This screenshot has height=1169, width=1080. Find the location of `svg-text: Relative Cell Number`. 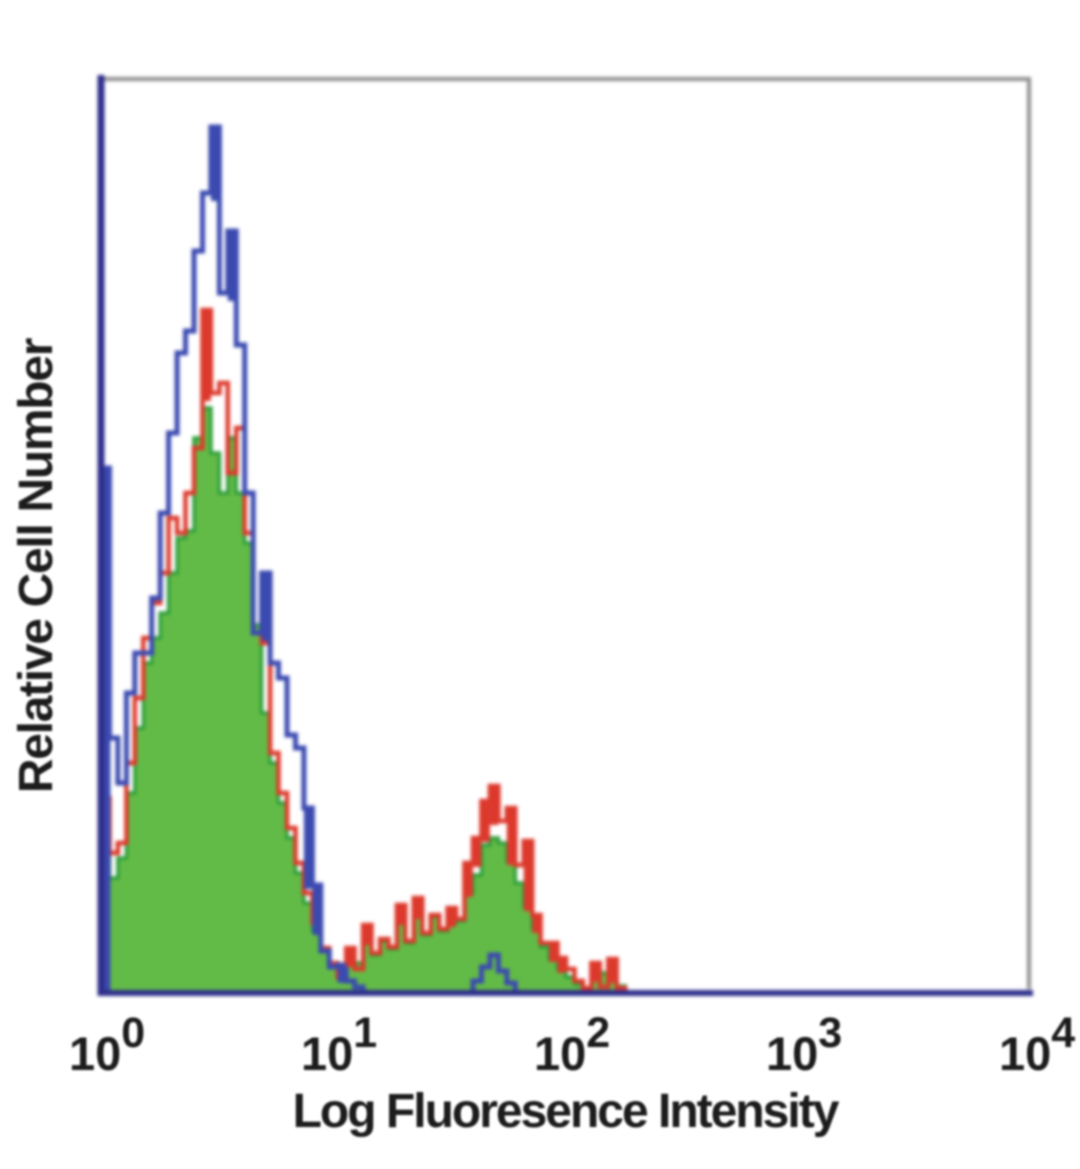

svg-text: Relative Cell Number is located at coordinates (36, 565).